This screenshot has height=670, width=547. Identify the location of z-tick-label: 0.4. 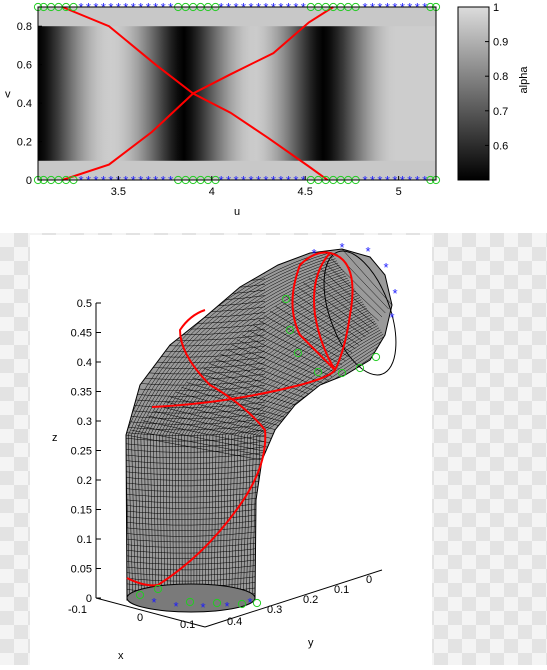
(84, 363).